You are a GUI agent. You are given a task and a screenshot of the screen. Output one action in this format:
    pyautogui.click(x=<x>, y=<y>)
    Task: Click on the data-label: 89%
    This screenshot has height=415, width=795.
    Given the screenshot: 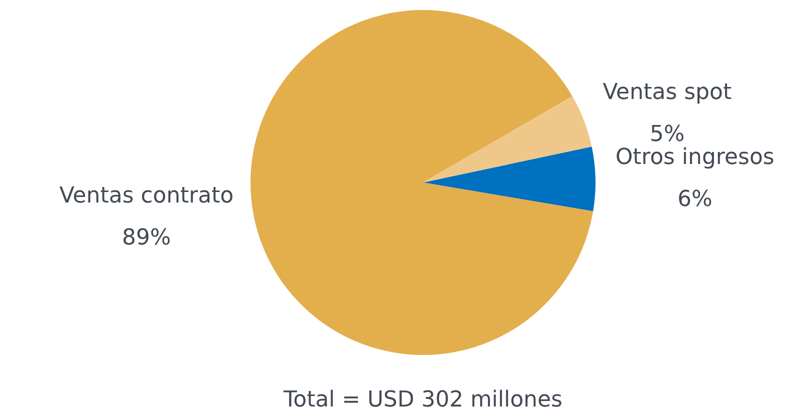 What is the action you would take?
    pyautogui.click(x=146, y=237)
    